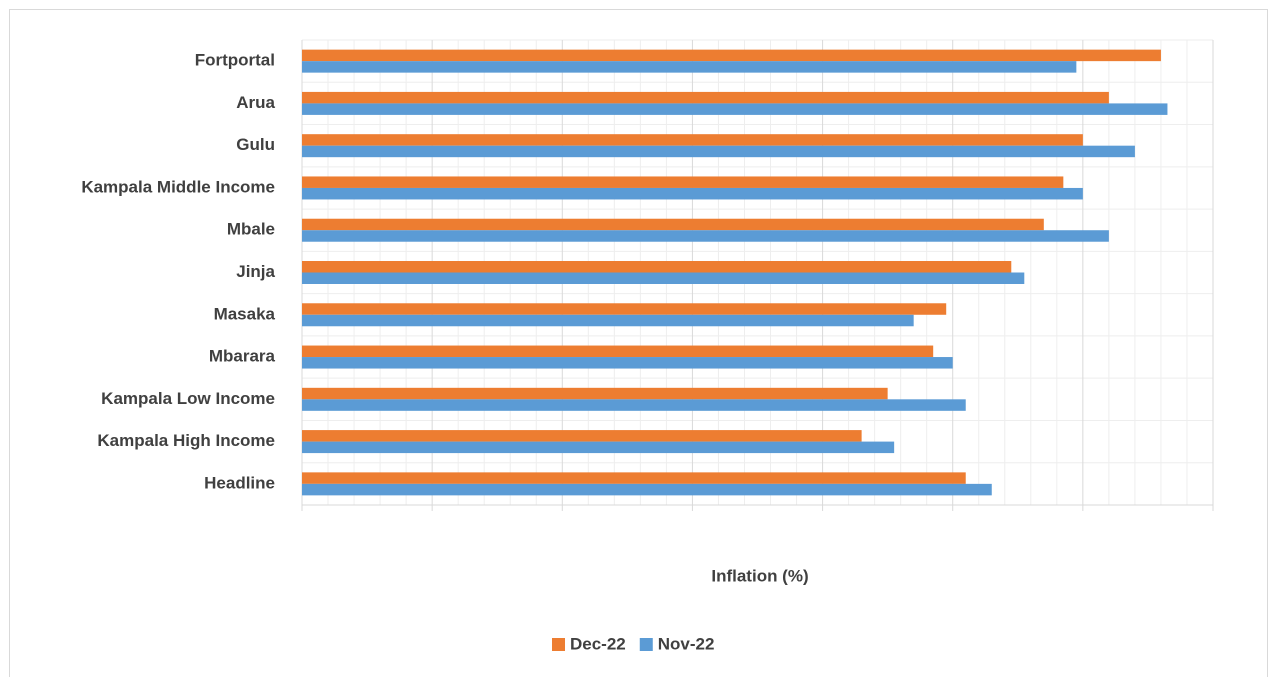  What do you see at coordinates (251, 229) in the screenshot?
I see `y-tick-label: Mbale` at bounding box center [251, 229].